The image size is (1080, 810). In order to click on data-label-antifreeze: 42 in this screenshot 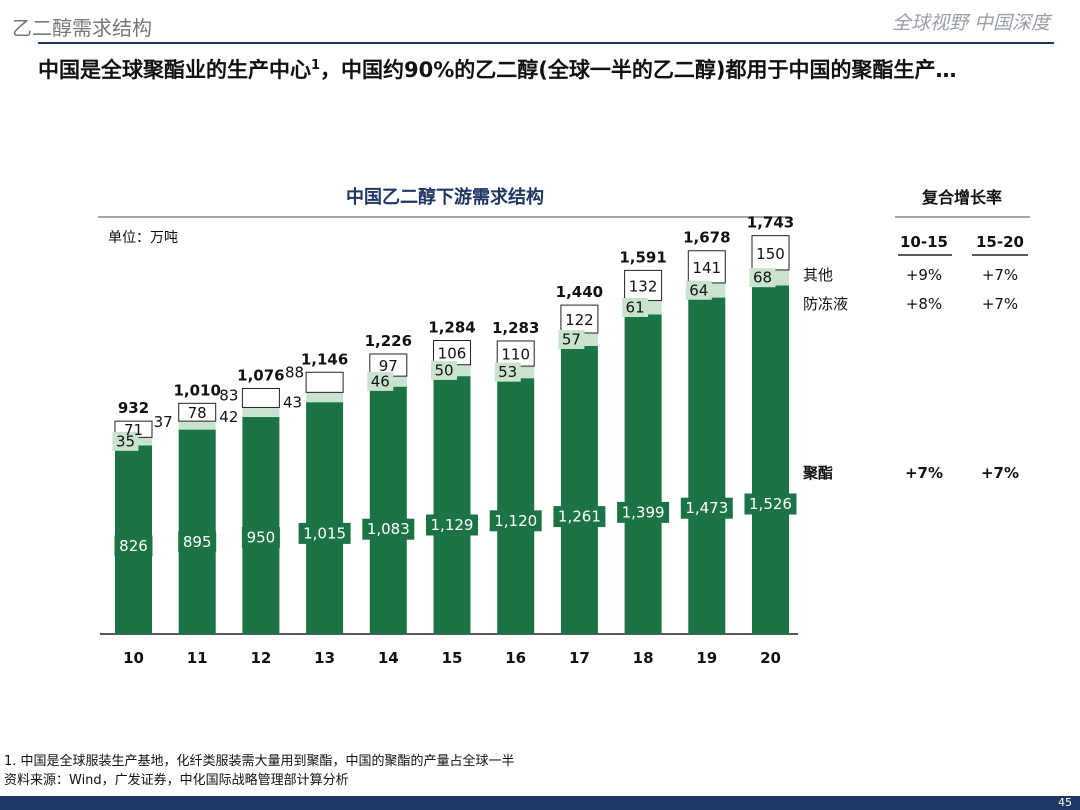, I will do `click(228, 417)`.